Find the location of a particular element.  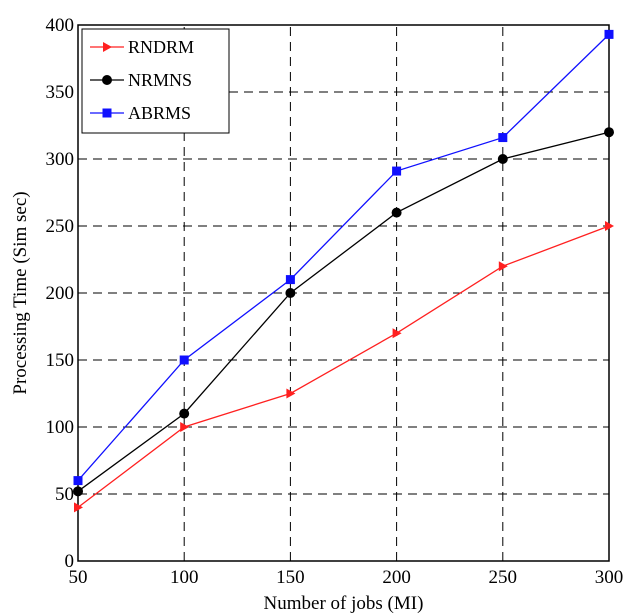

legend: RNDRM NRMNS ABRMS is located at coordinates (155, 81).